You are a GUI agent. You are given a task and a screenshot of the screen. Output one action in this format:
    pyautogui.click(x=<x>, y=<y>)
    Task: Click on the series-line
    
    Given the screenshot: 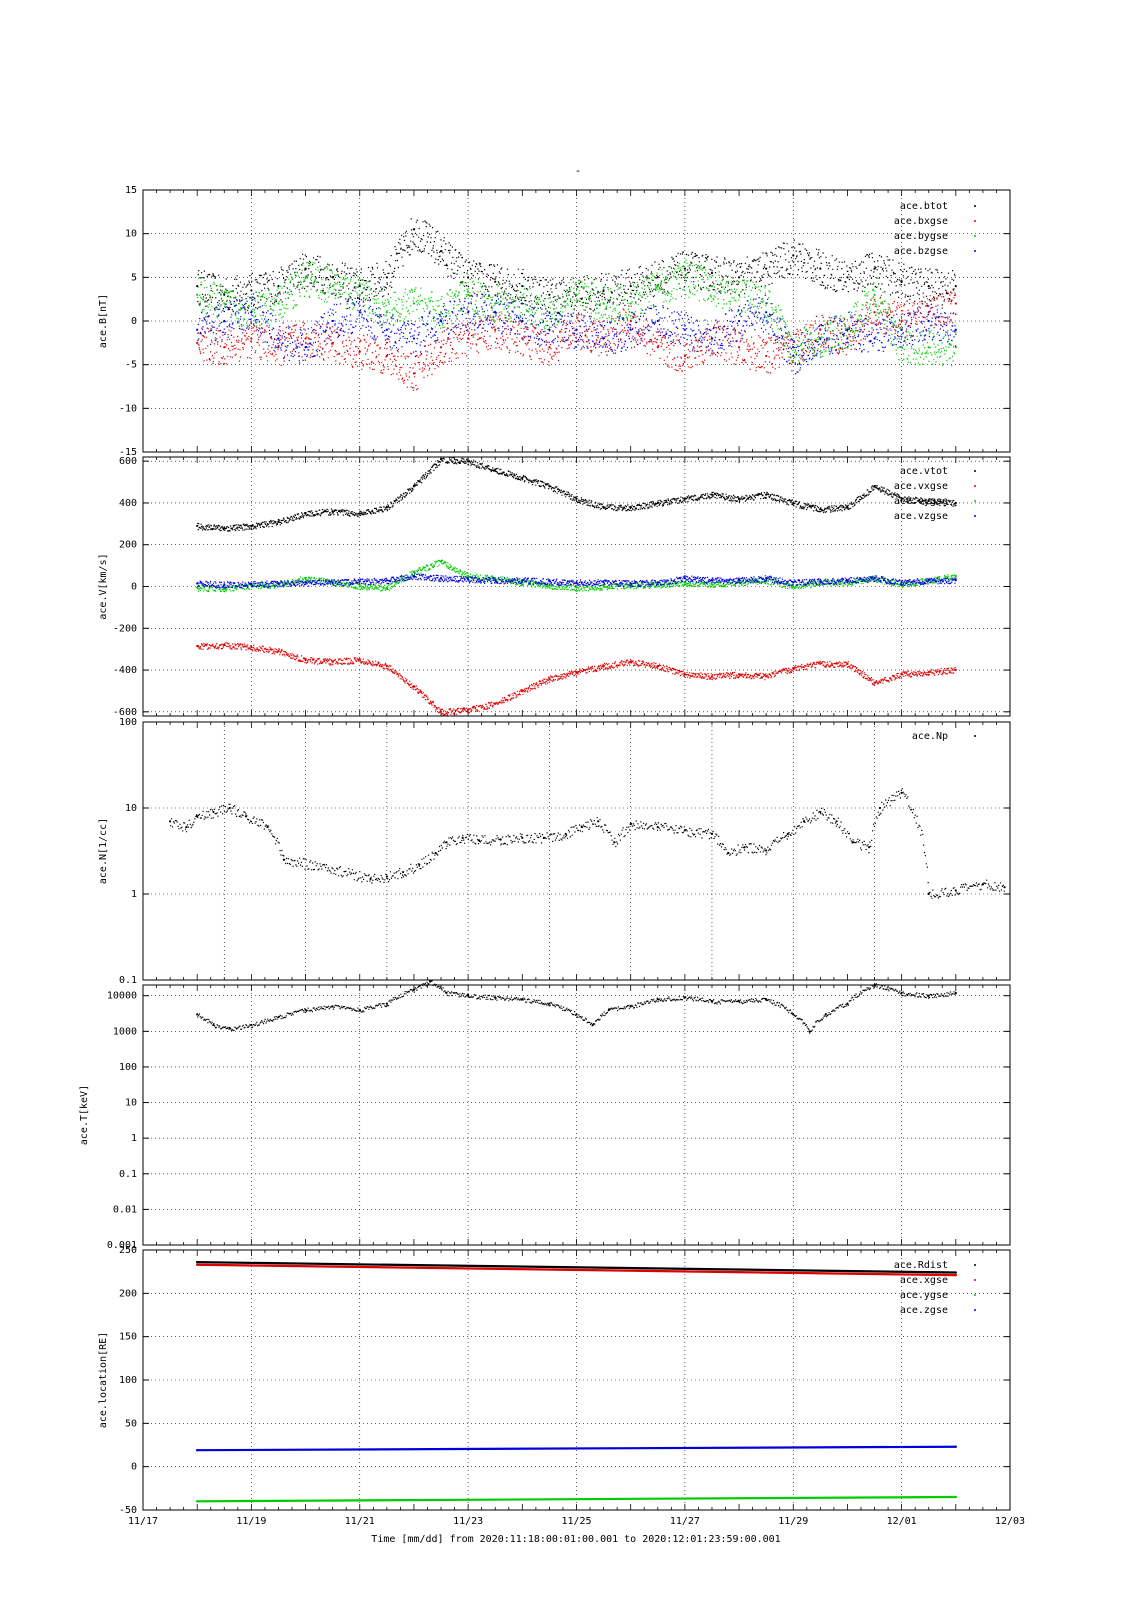 What is the action you would take?
    pyautogui.click(x=576, y=1499)
    